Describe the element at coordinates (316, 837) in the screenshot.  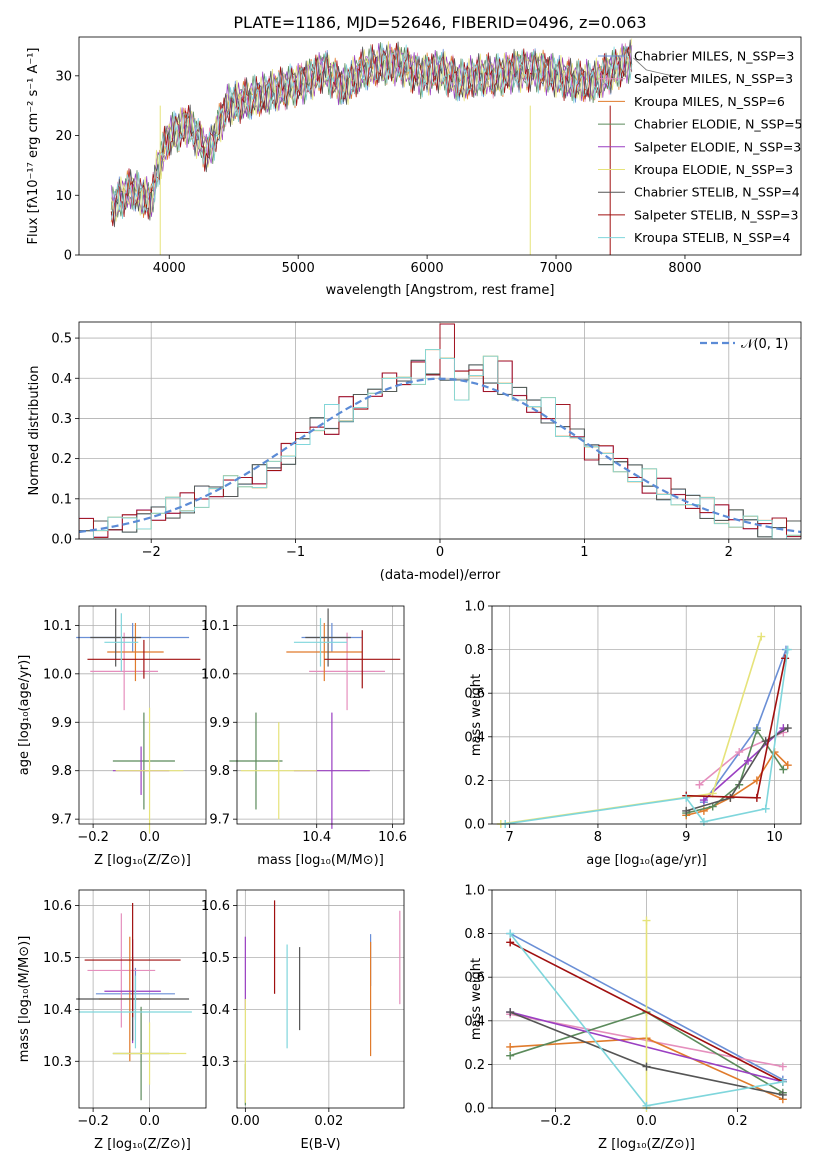
I see `x-tick-label: 10.4` at that location.